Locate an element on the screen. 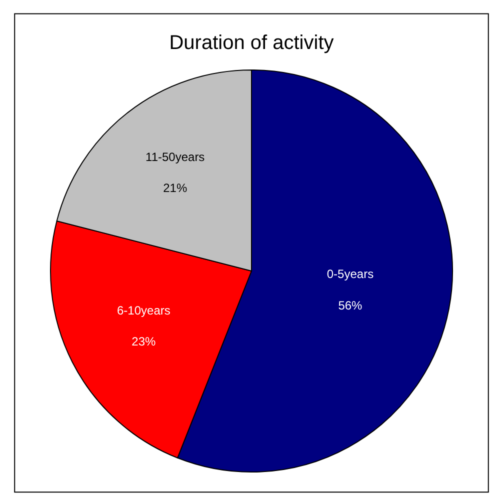 The width and height of the screenshot is (503, 502). data-label: 21% is located at coordinates (175, 188).